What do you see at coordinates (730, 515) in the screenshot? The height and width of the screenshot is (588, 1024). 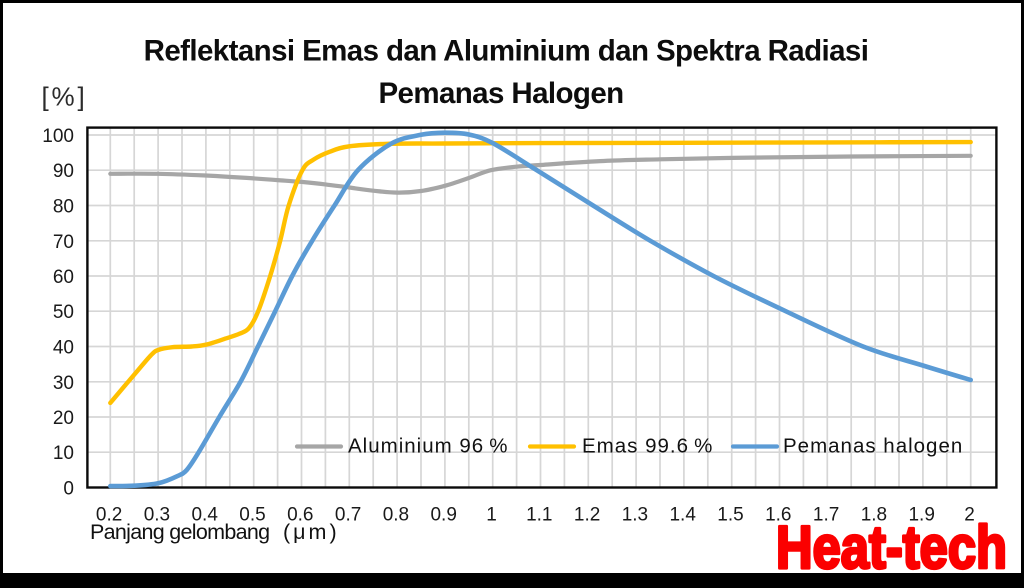 I see `svg-text: 1.5` at bounding box center [730, 515].